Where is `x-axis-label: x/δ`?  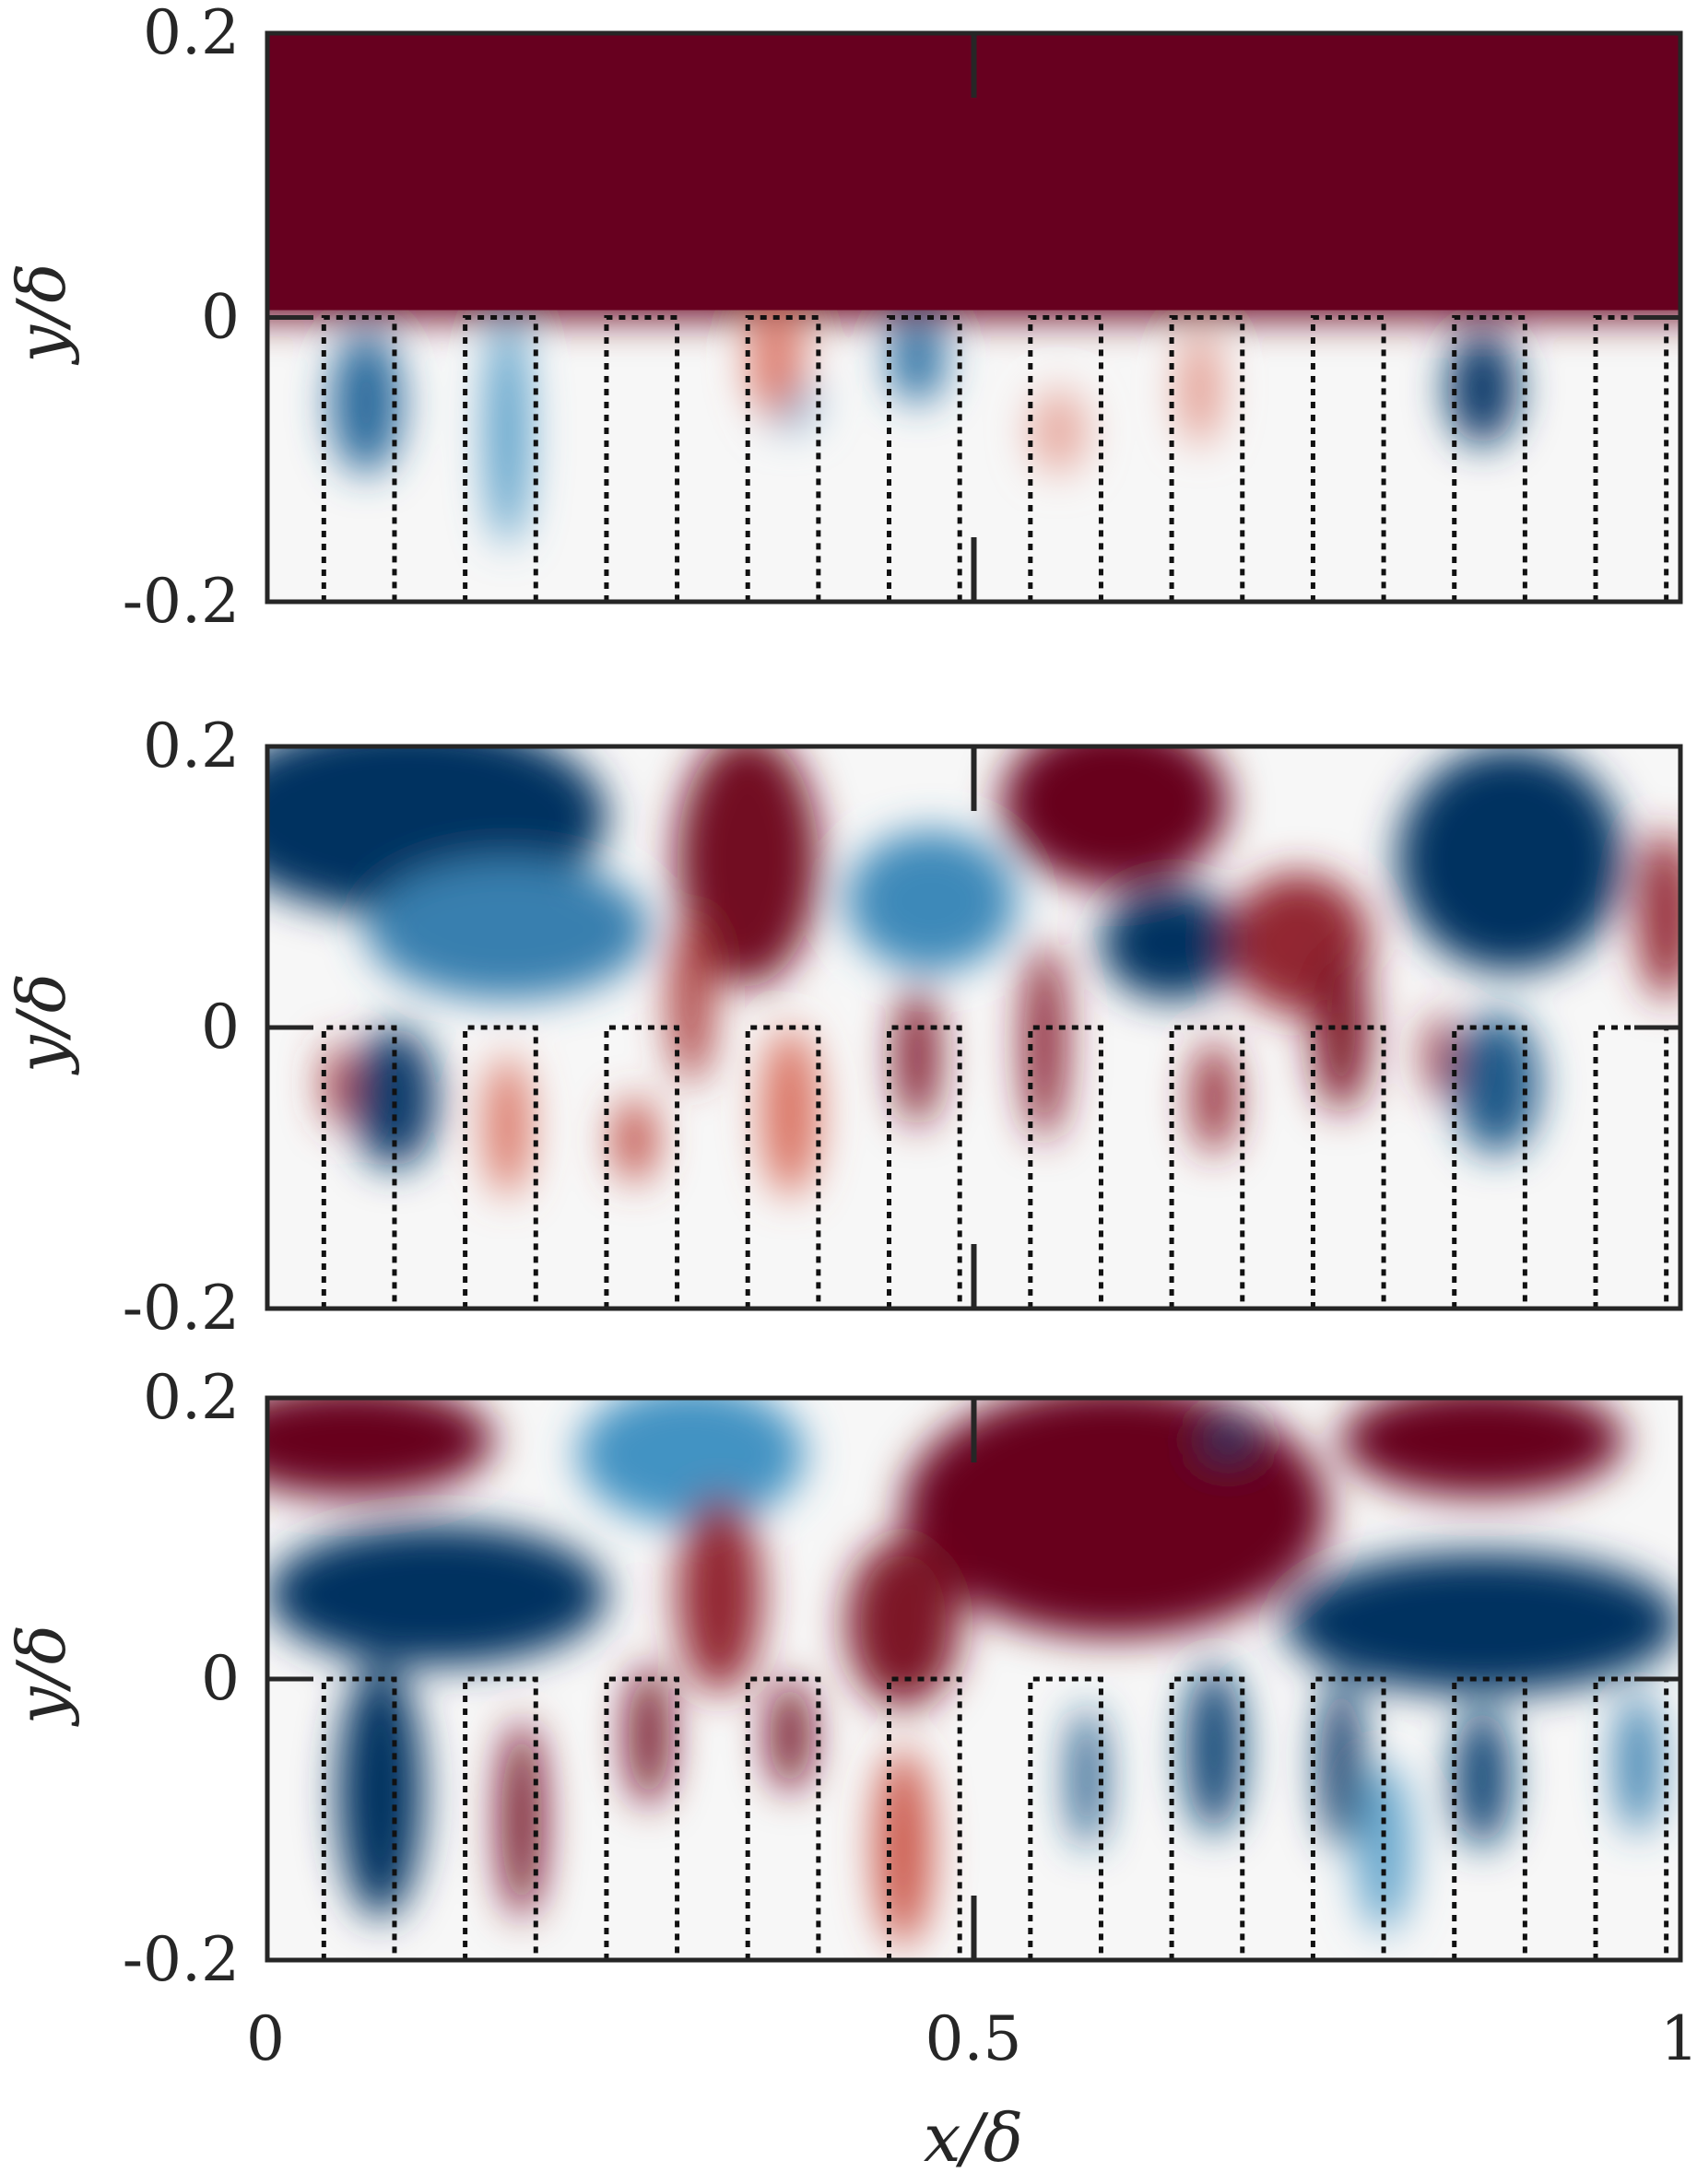
x-axis-label: x/δ is located at coordinates (973, 2138).